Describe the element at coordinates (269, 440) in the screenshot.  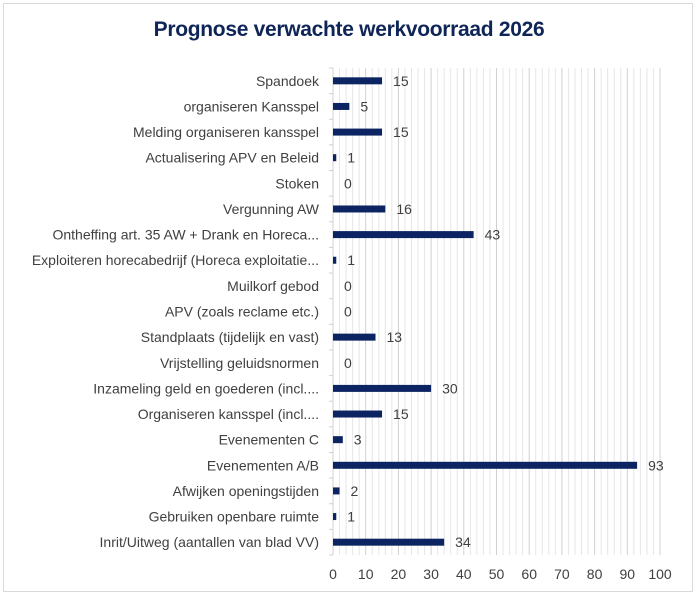
I see `category-label: Evenementen C` at that location.